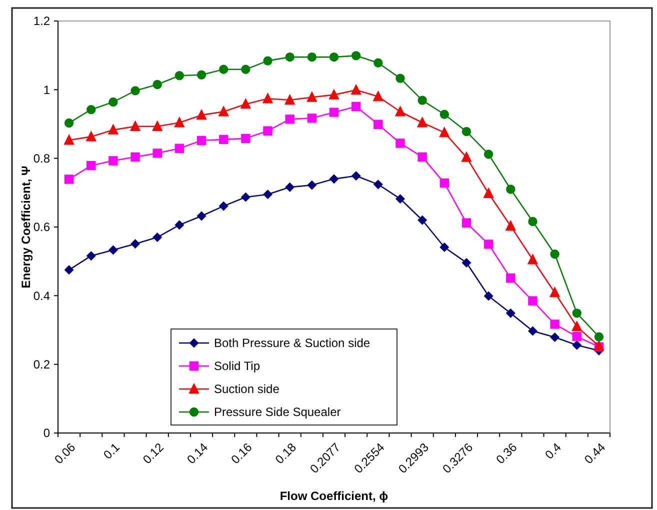  What do you see at coordinates (292, 343) in the screenshot?
I see `legend-label: Both Pressure & Suction side` at bounding box center [292, 343].